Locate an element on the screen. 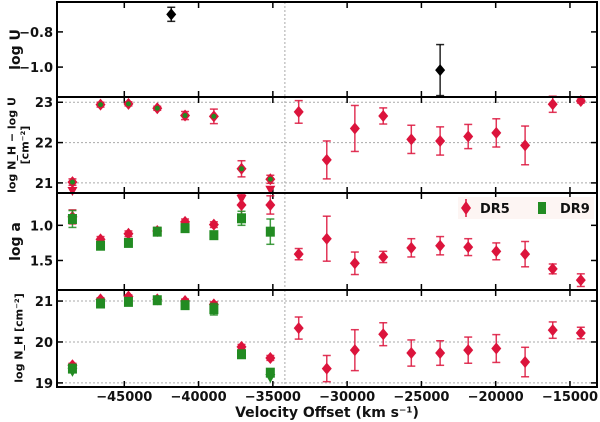 The image size is (600, 422). y-axis-label: log U is located at coordinates (16, 49).